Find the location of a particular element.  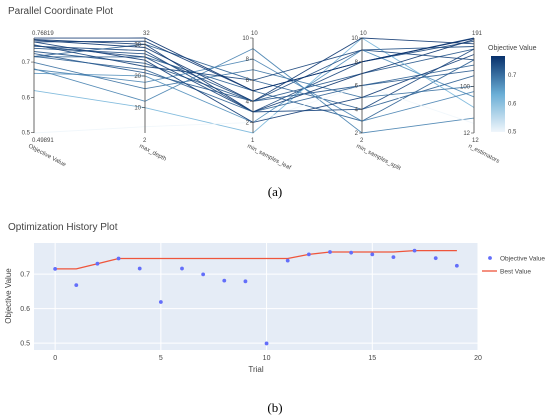

colorbar-gradient is located at coordinates (498, 94).